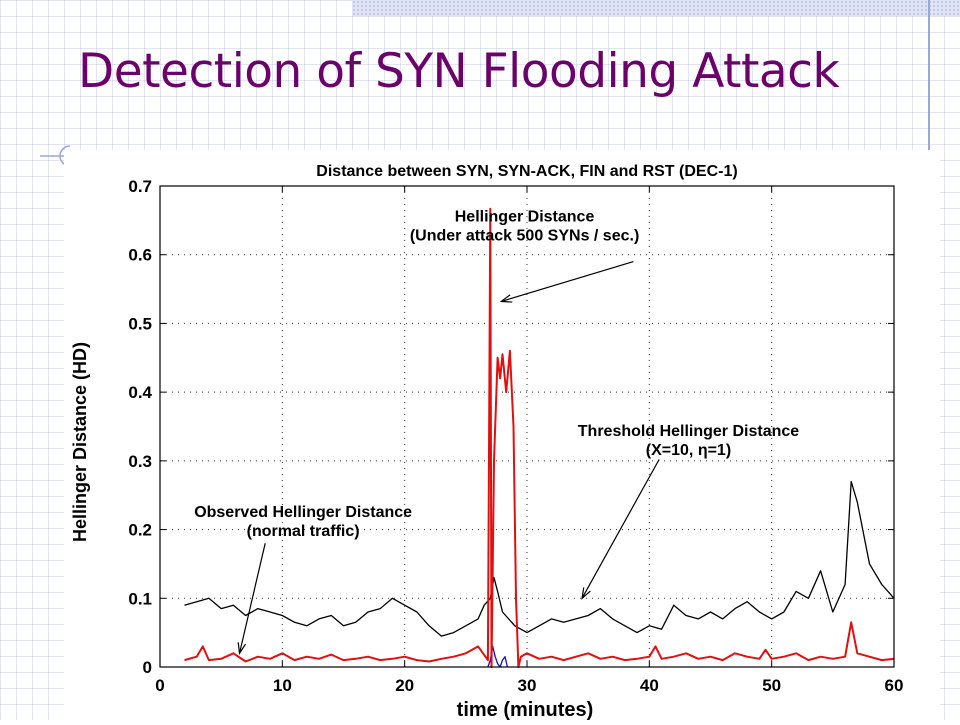 The width and height of the screenshot is (960, 725). Describe the element at coordinates (527, 685) in the screenshot. I see `x-tick-label: 30` at that location.